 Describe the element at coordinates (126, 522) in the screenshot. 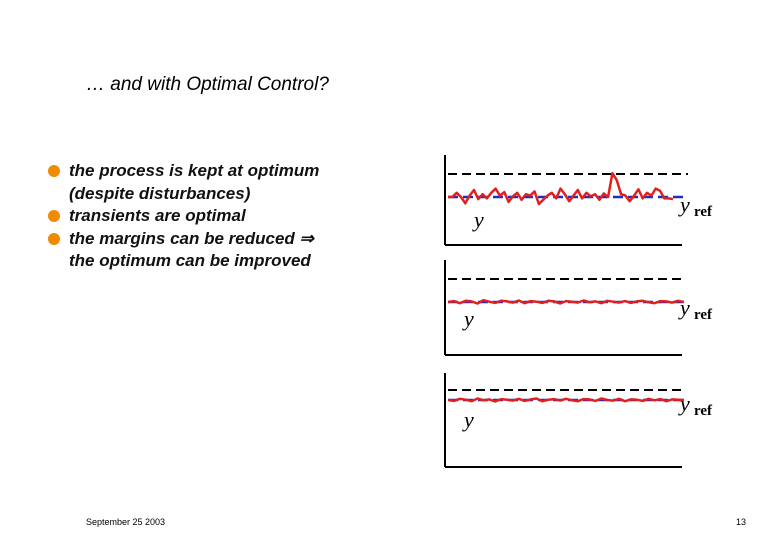

I see `footer-date: September 25 2003` at that location.